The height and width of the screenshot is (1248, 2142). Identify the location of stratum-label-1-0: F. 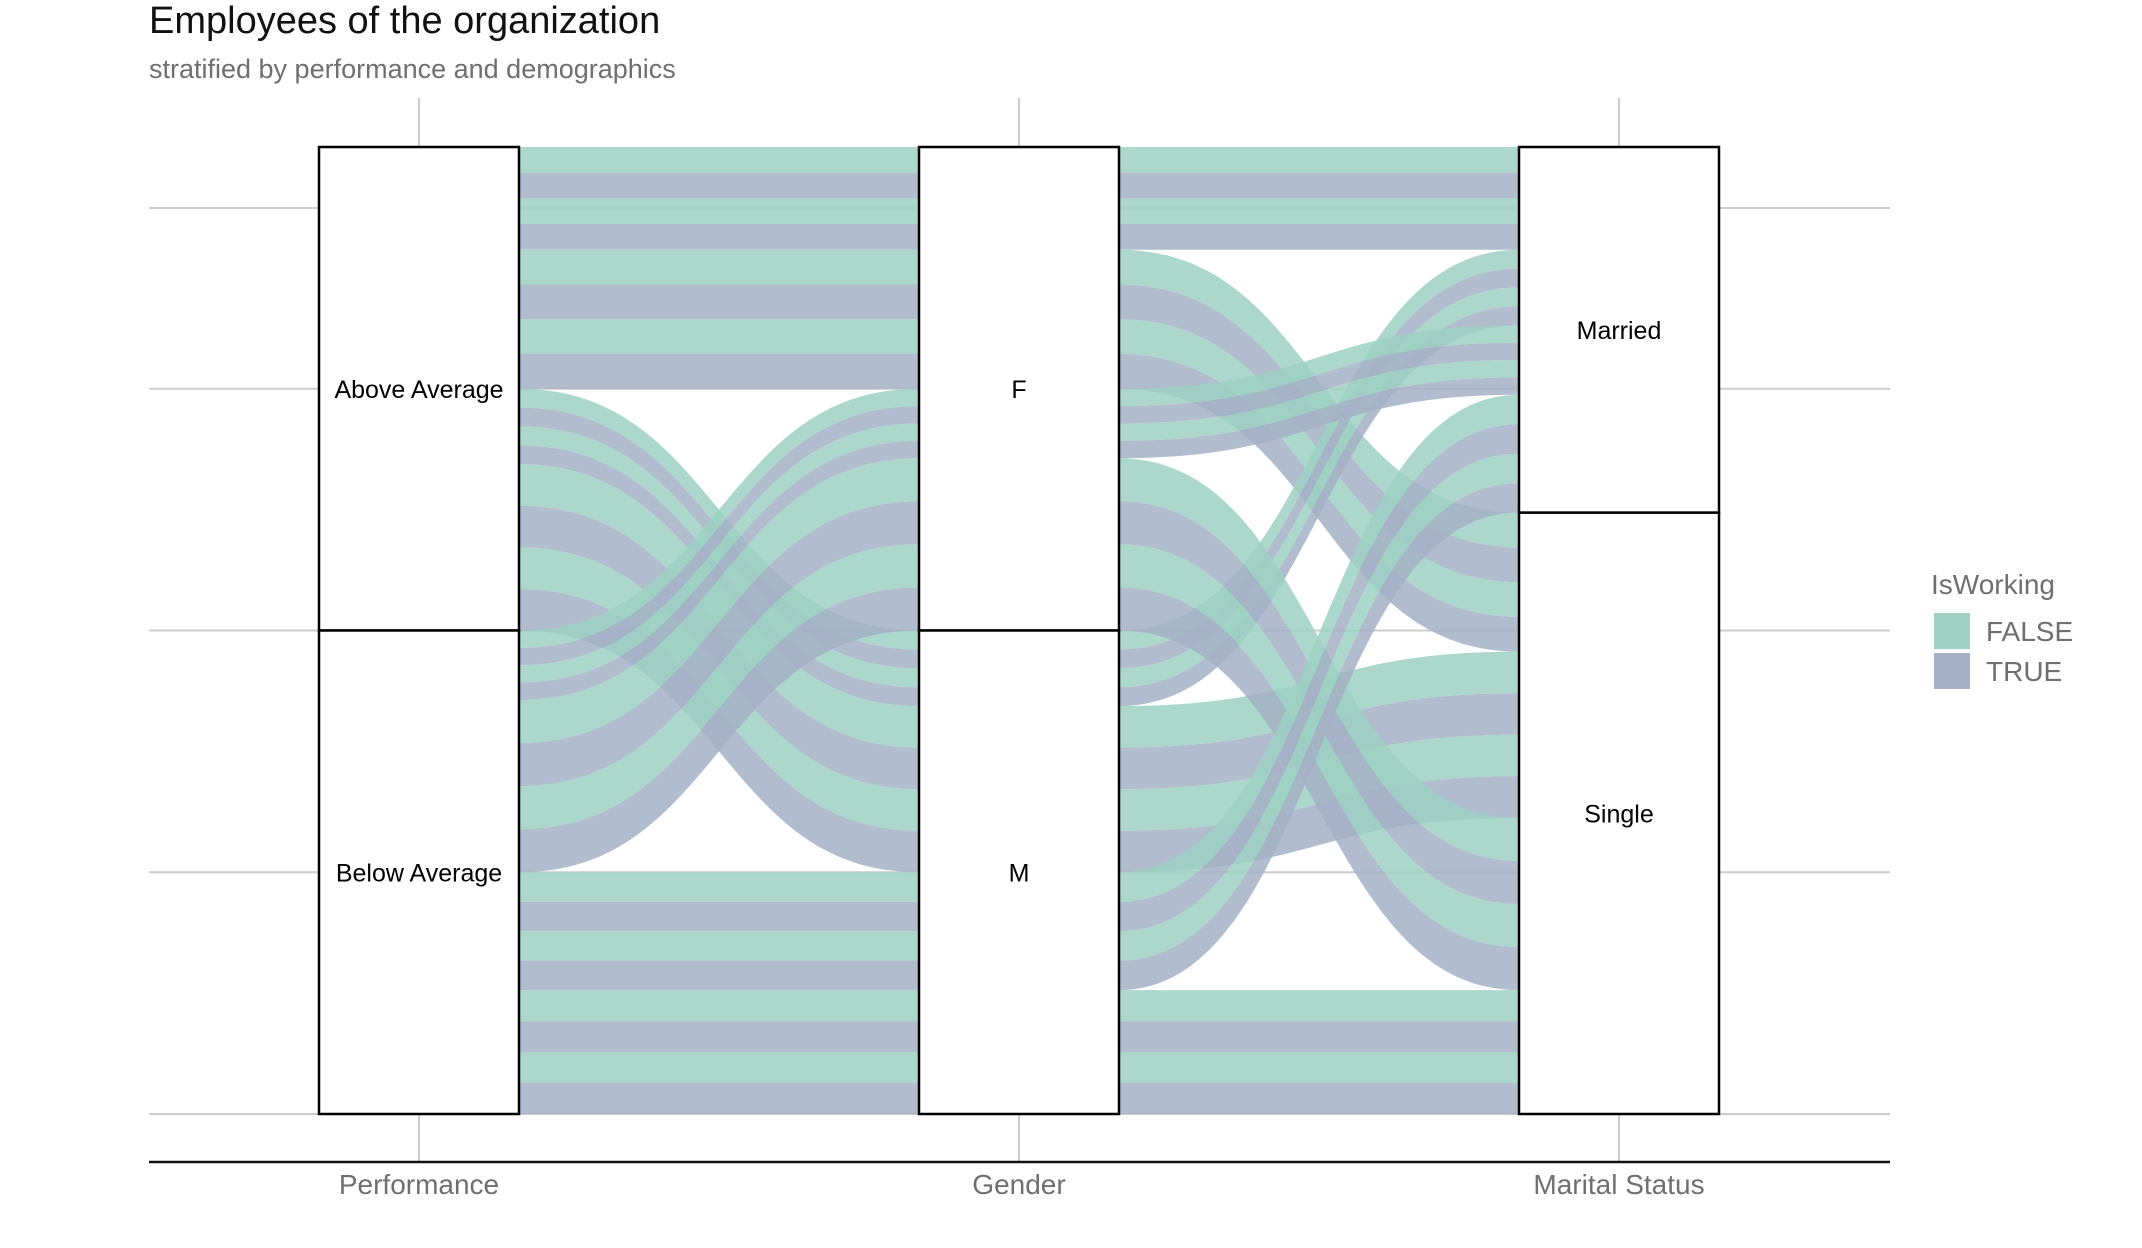
(1018, 390).